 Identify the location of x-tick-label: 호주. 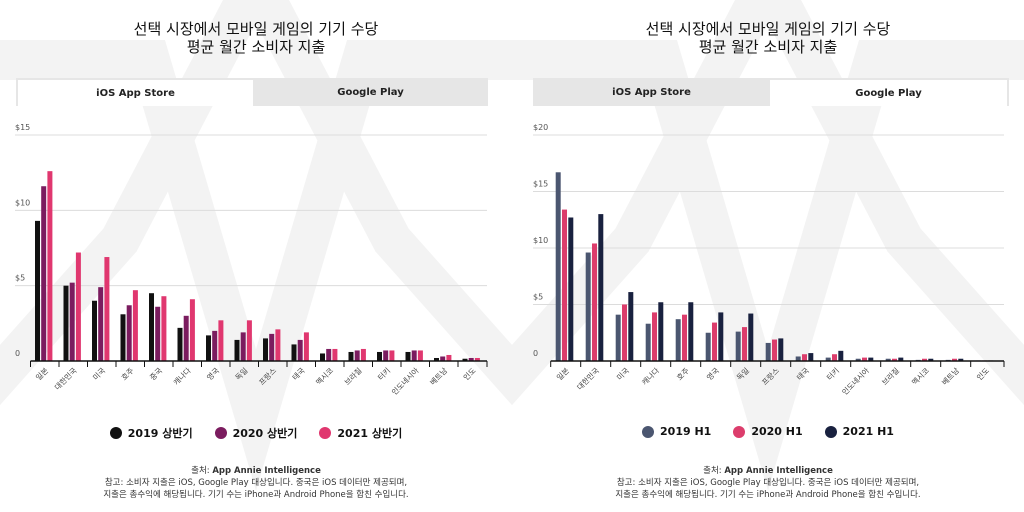
(128, 374).